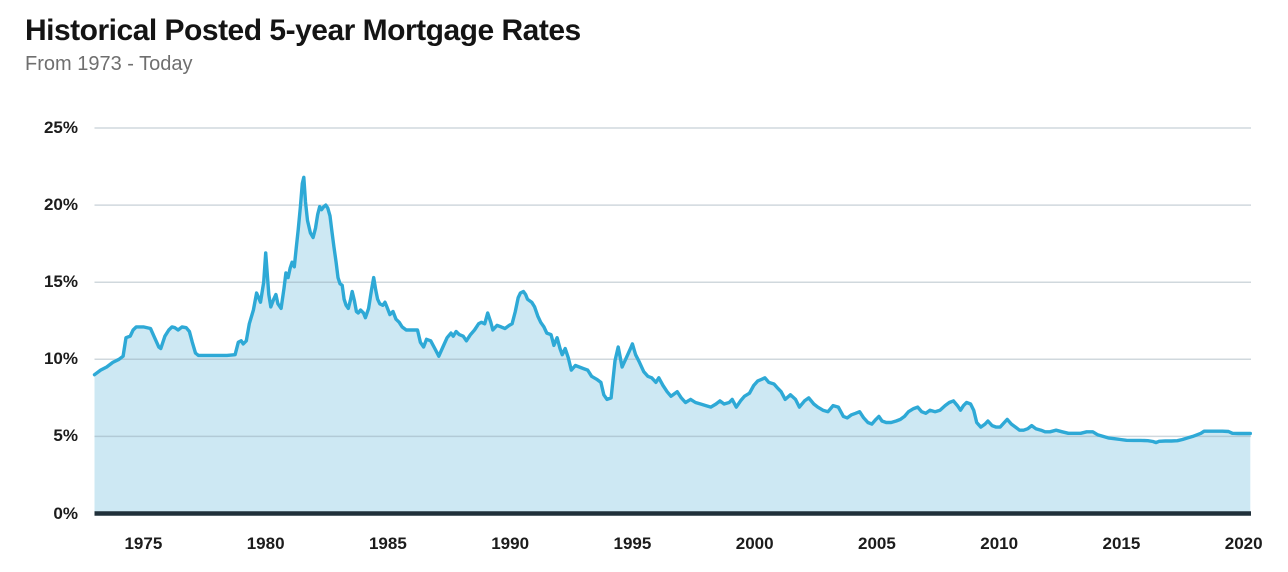 The height and width of the screenshot is (572, 1288). I want to click on y-axis-tick-label: 0%, so click(65, 513).